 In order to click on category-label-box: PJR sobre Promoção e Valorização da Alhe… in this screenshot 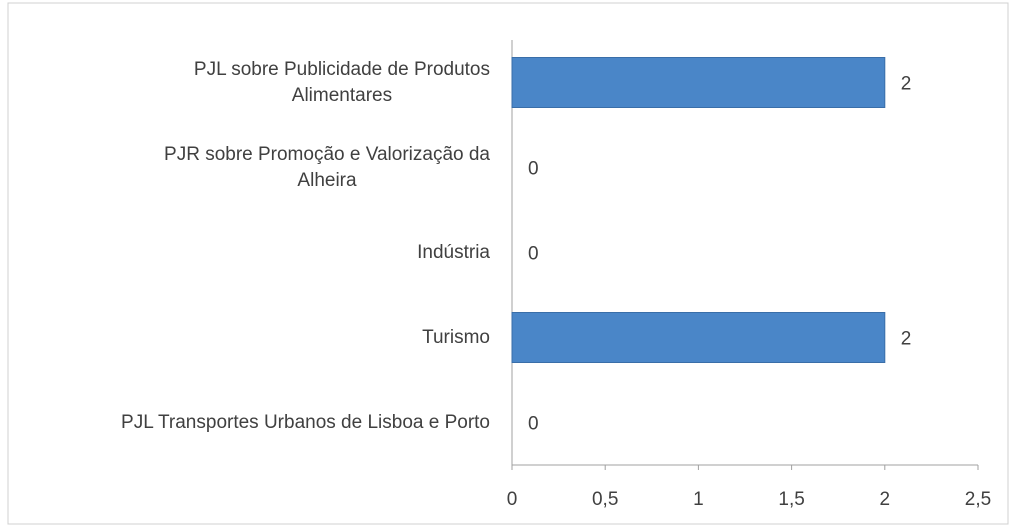, I will do `click(327, 167)`.